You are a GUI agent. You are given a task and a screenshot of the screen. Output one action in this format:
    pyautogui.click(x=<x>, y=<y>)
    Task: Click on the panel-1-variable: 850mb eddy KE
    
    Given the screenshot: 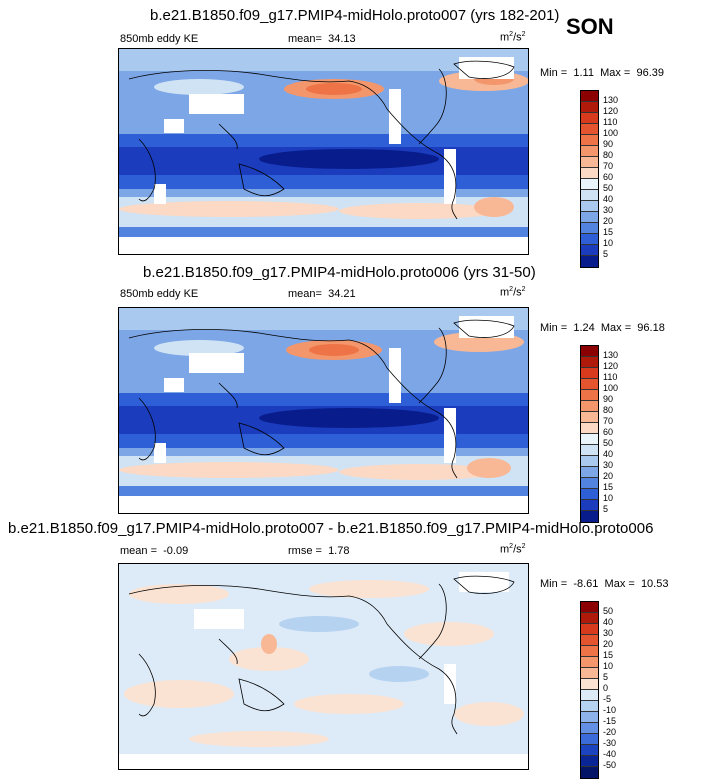 What is the action you would take?
    pyautogui.click(x=159, y=39)
    